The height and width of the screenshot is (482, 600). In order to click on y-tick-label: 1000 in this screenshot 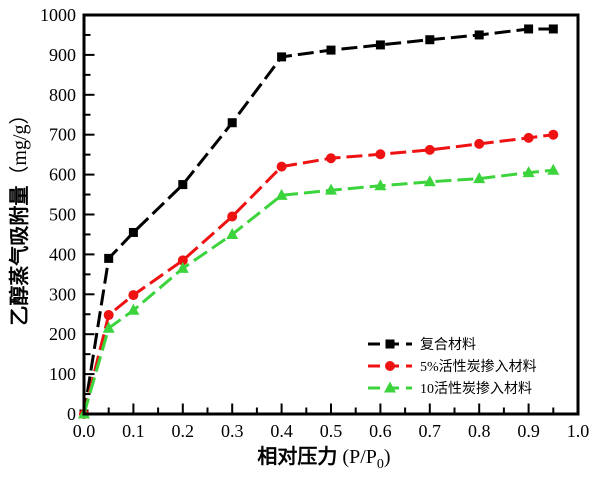, I will do `click(58, 15)`.